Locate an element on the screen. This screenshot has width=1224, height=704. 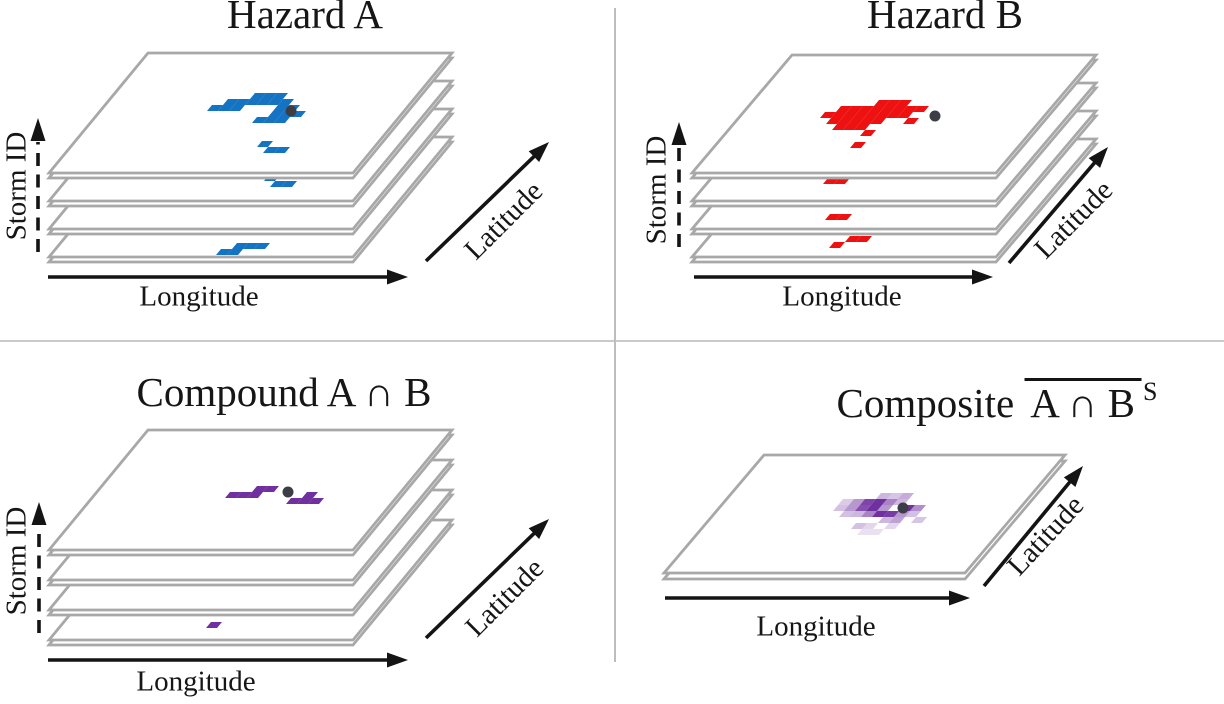
panel-title-hazard-b: Hazard B is located at coordinates (945, 19).